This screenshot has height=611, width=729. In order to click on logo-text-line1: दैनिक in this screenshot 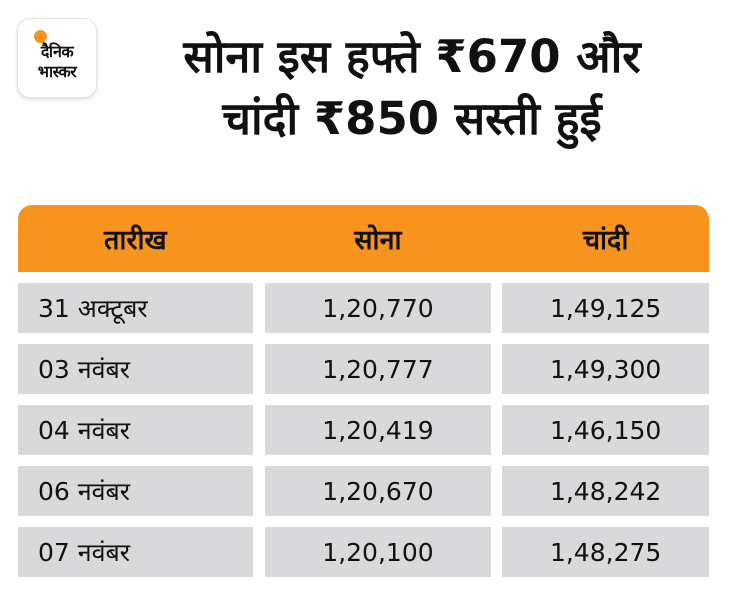, I will do `click(57, 51)`.